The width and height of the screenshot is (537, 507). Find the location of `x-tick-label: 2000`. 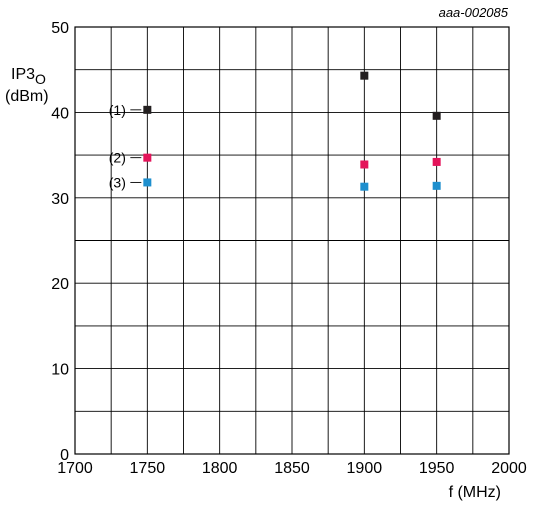

x-tick-label: 2000 is located at coordinates (509, 468).